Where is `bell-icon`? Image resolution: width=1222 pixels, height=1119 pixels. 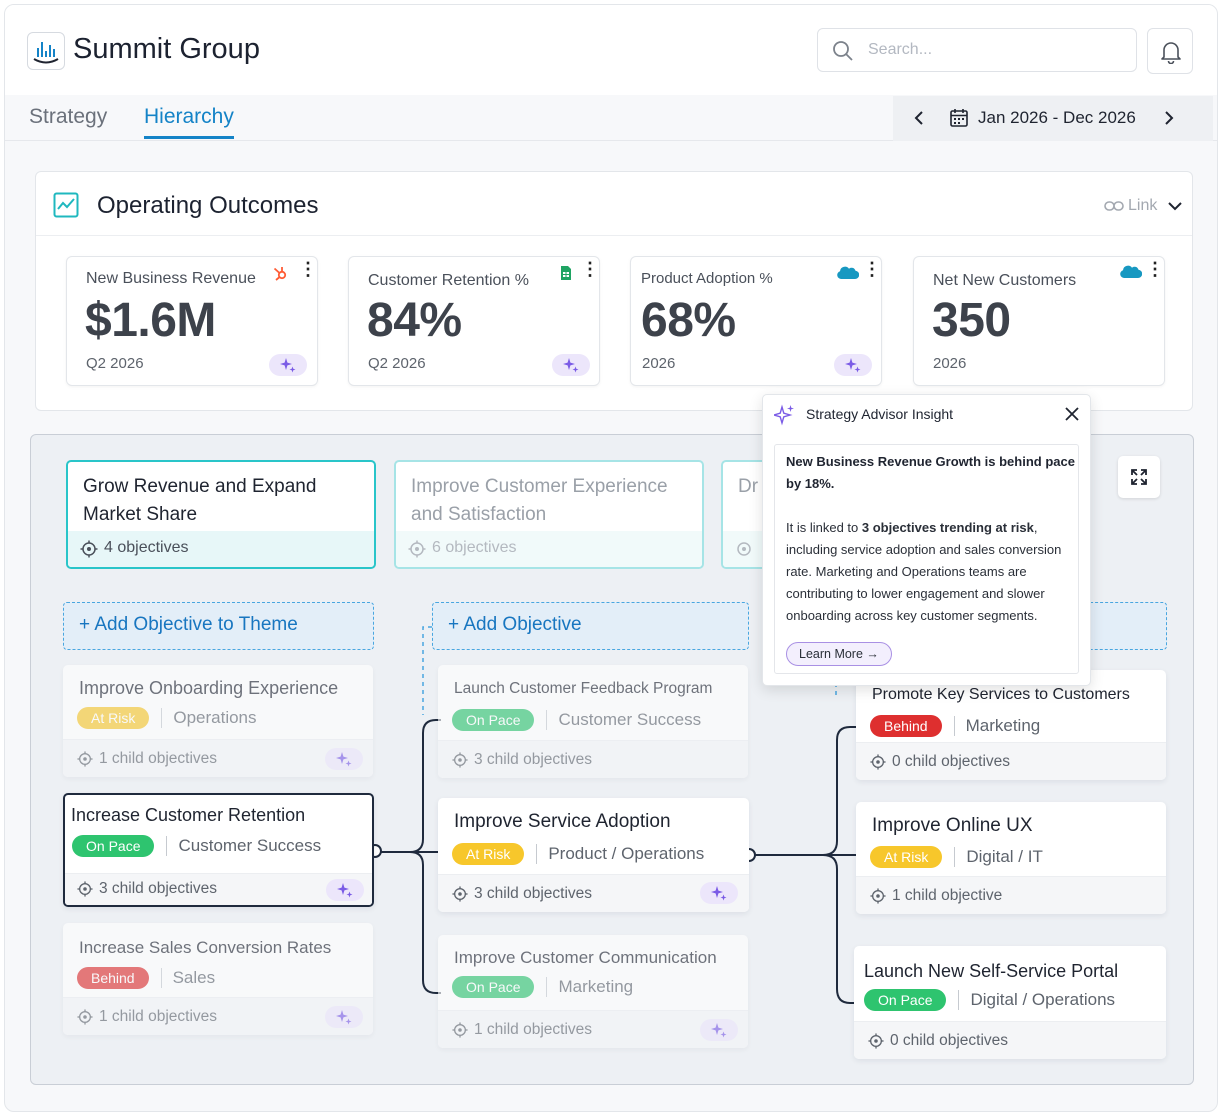 bell-icon is located at coordinates (1171, 53).